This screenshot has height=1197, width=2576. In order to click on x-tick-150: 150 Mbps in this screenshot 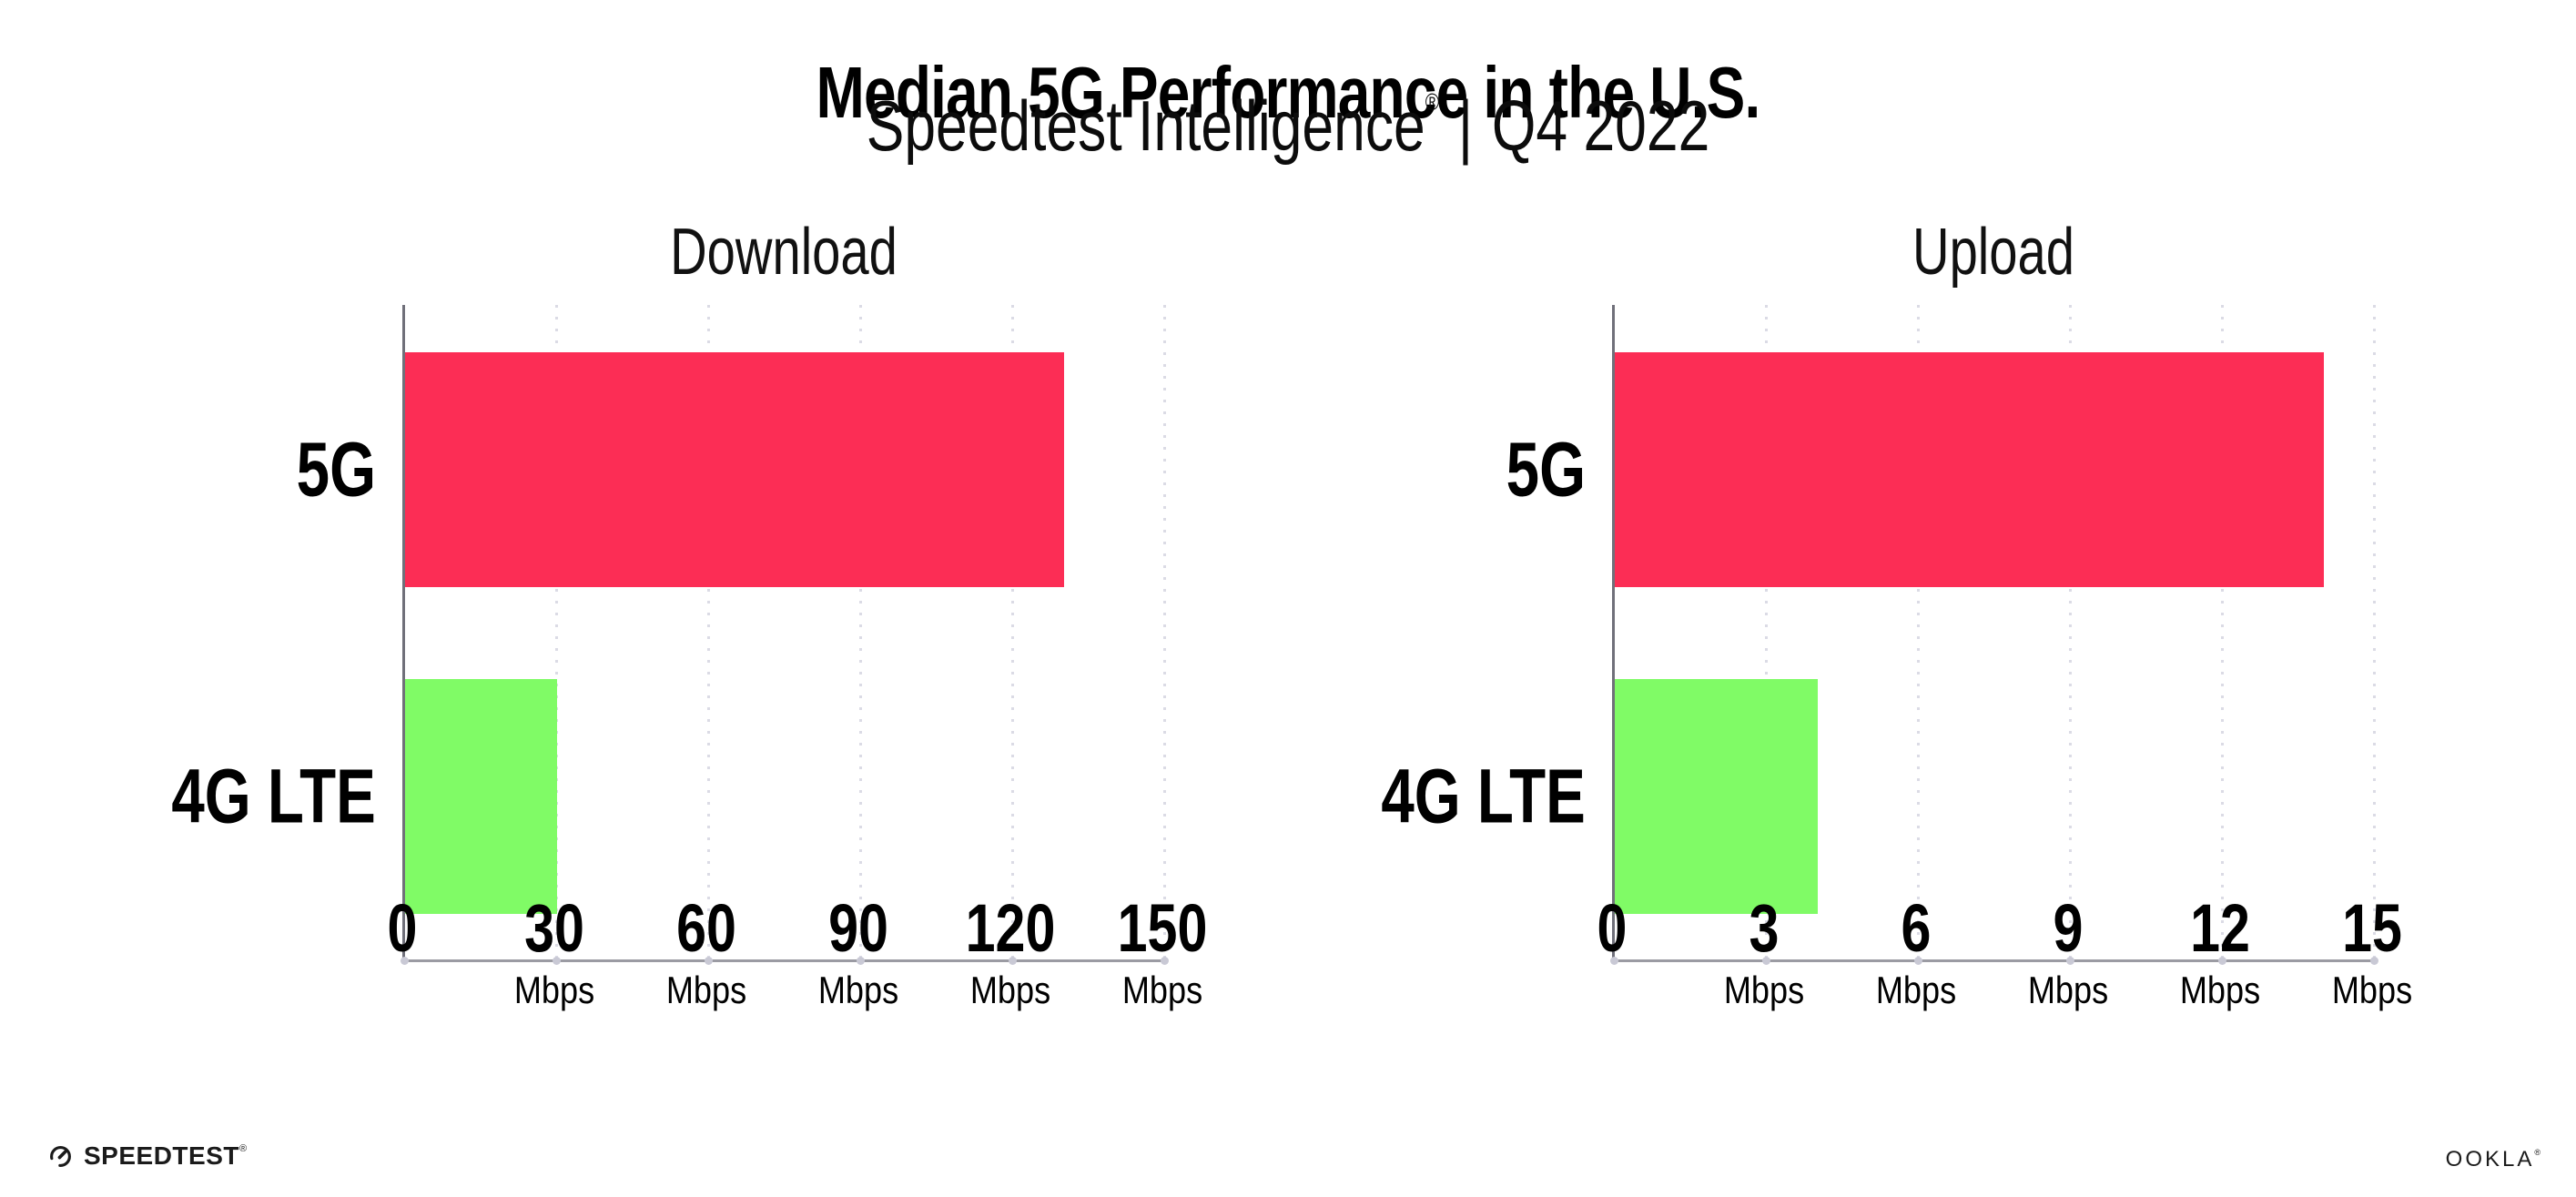, I will do `click(1162, 952)`.